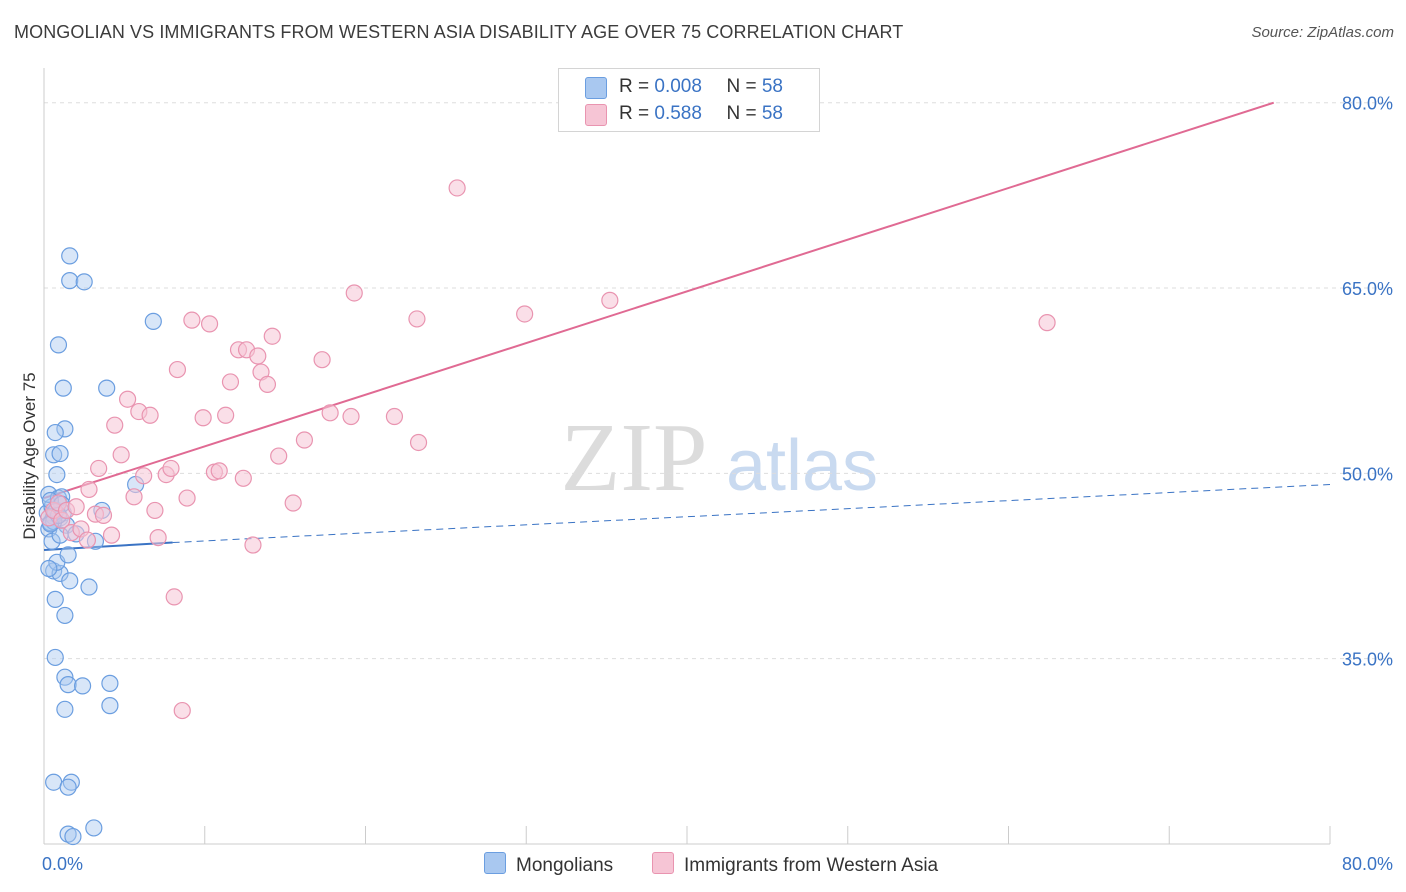 Image resolution: width=1406 pixels, height=892 pixels. What do you see at coordinates (634, 458) in the screenshot?
I see `watermark-zip: ZIP` at bounding box center [634, 458].